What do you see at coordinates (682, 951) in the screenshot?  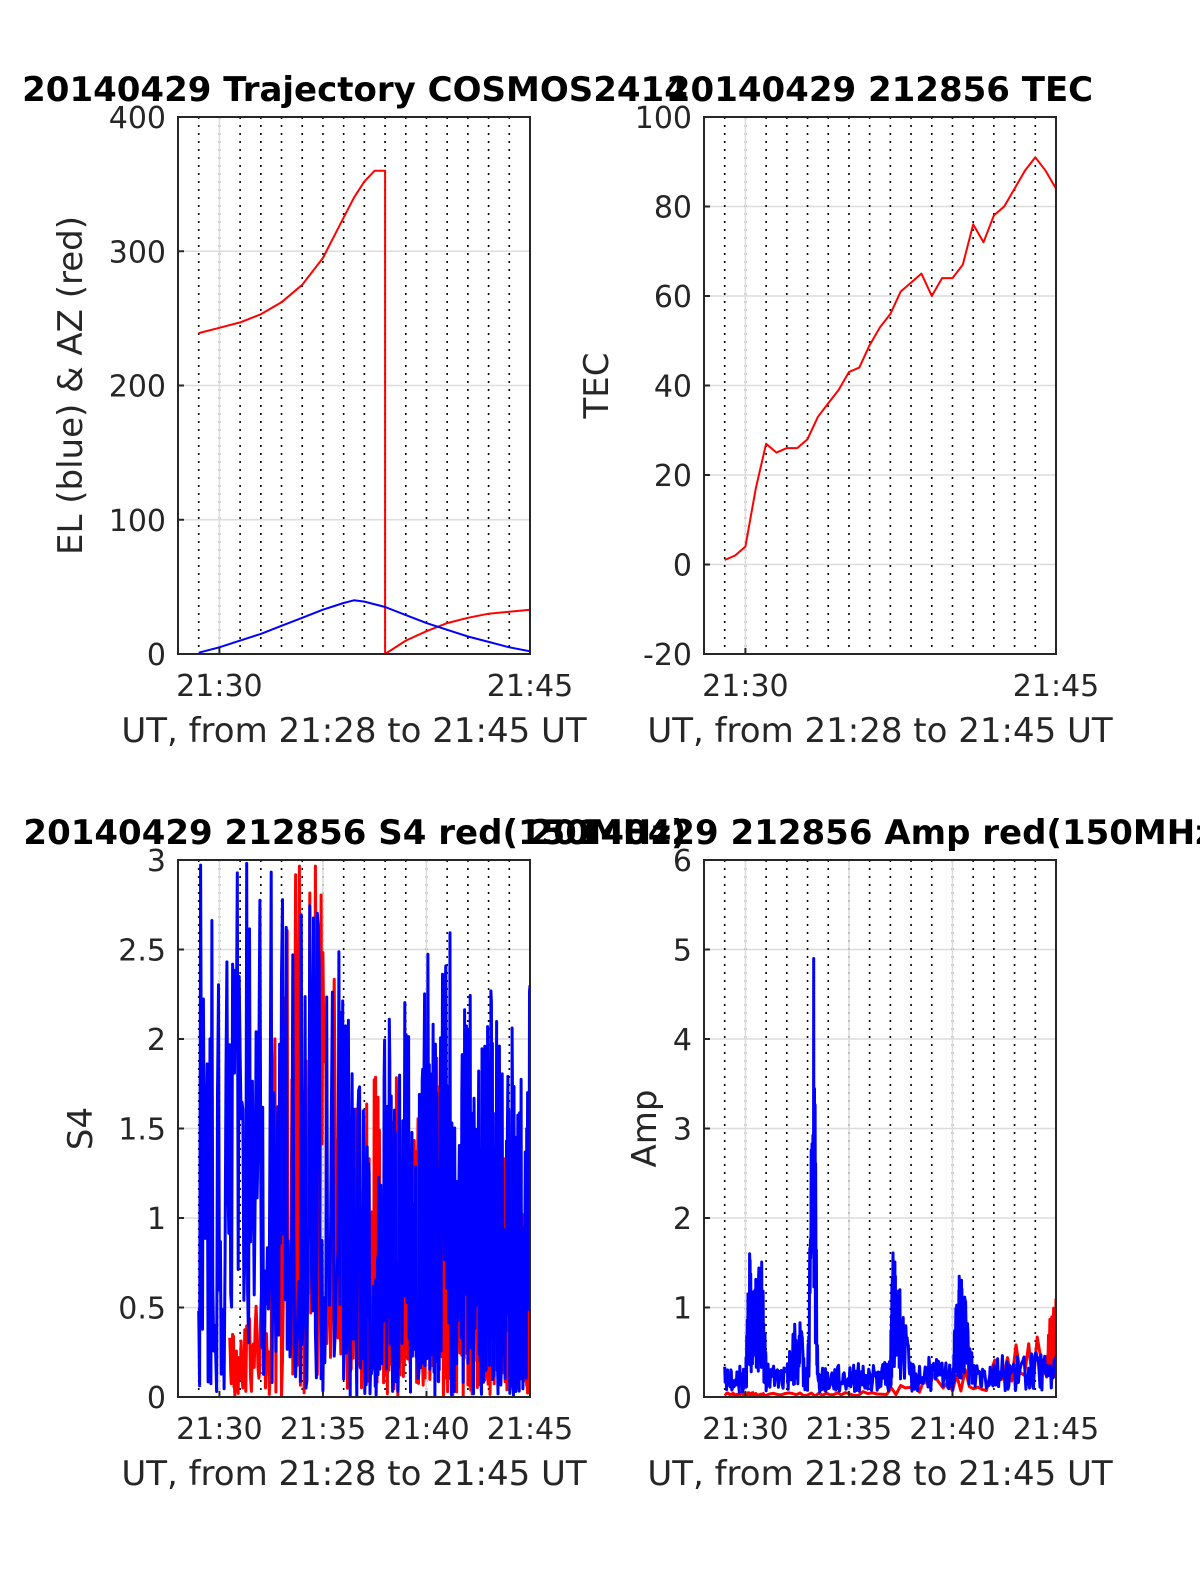 I see `y-tick-label: 5` at bounding box center [682, 951].